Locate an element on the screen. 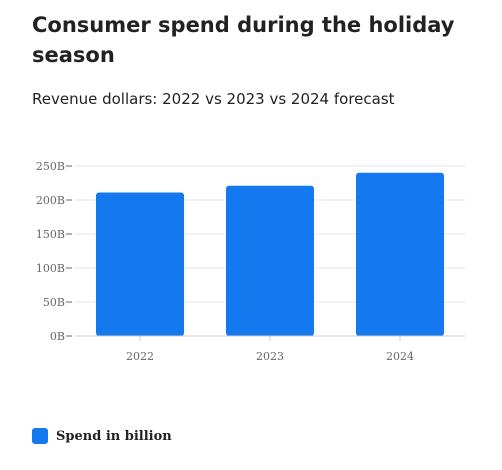  y-tick-label: 0B is located at coordinates (57, 336).